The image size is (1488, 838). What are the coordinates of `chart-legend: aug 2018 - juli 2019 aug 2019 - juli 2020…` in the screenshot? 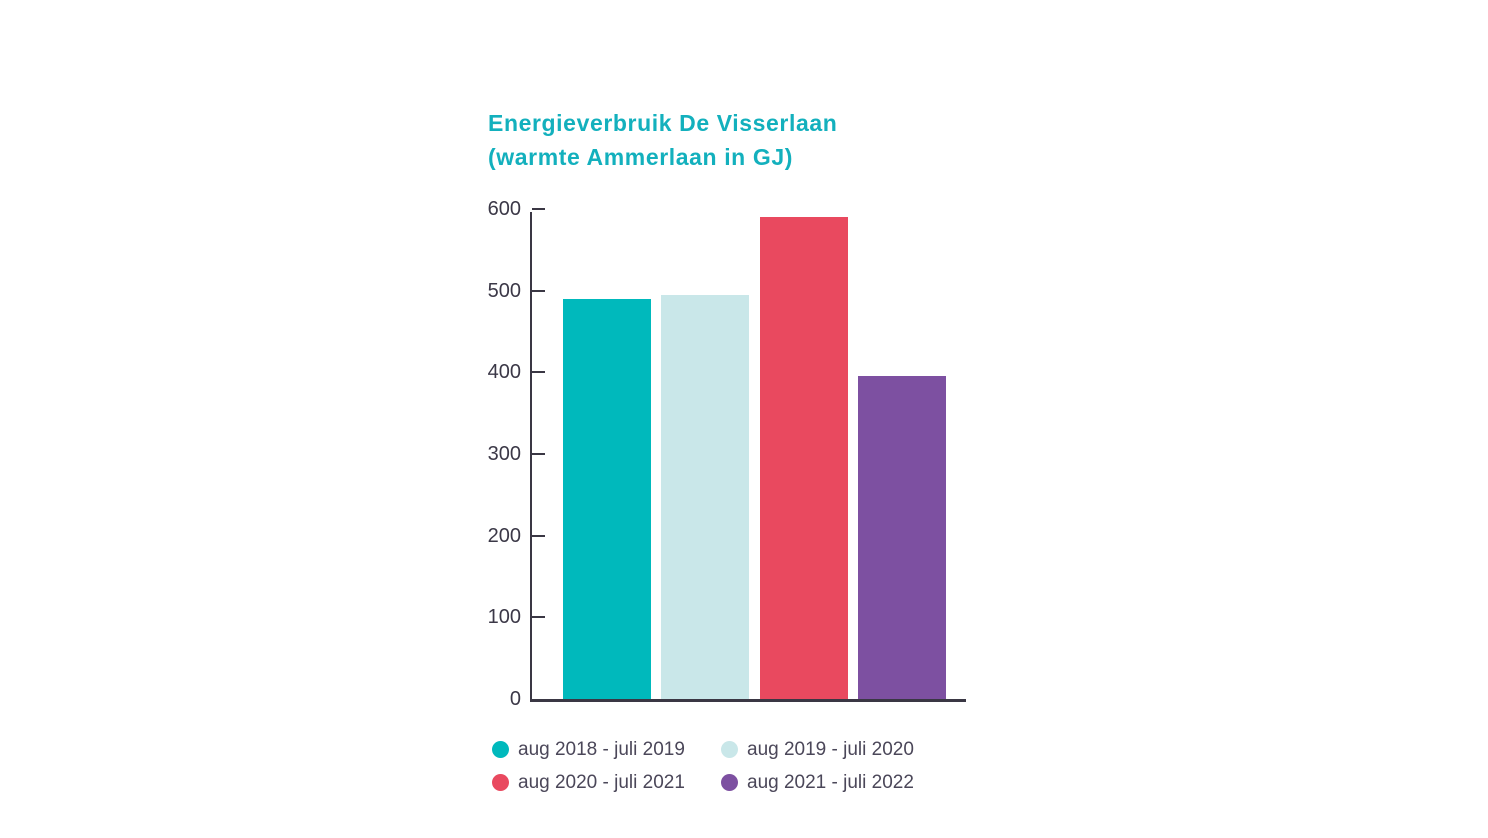 It's located at (703, 766).